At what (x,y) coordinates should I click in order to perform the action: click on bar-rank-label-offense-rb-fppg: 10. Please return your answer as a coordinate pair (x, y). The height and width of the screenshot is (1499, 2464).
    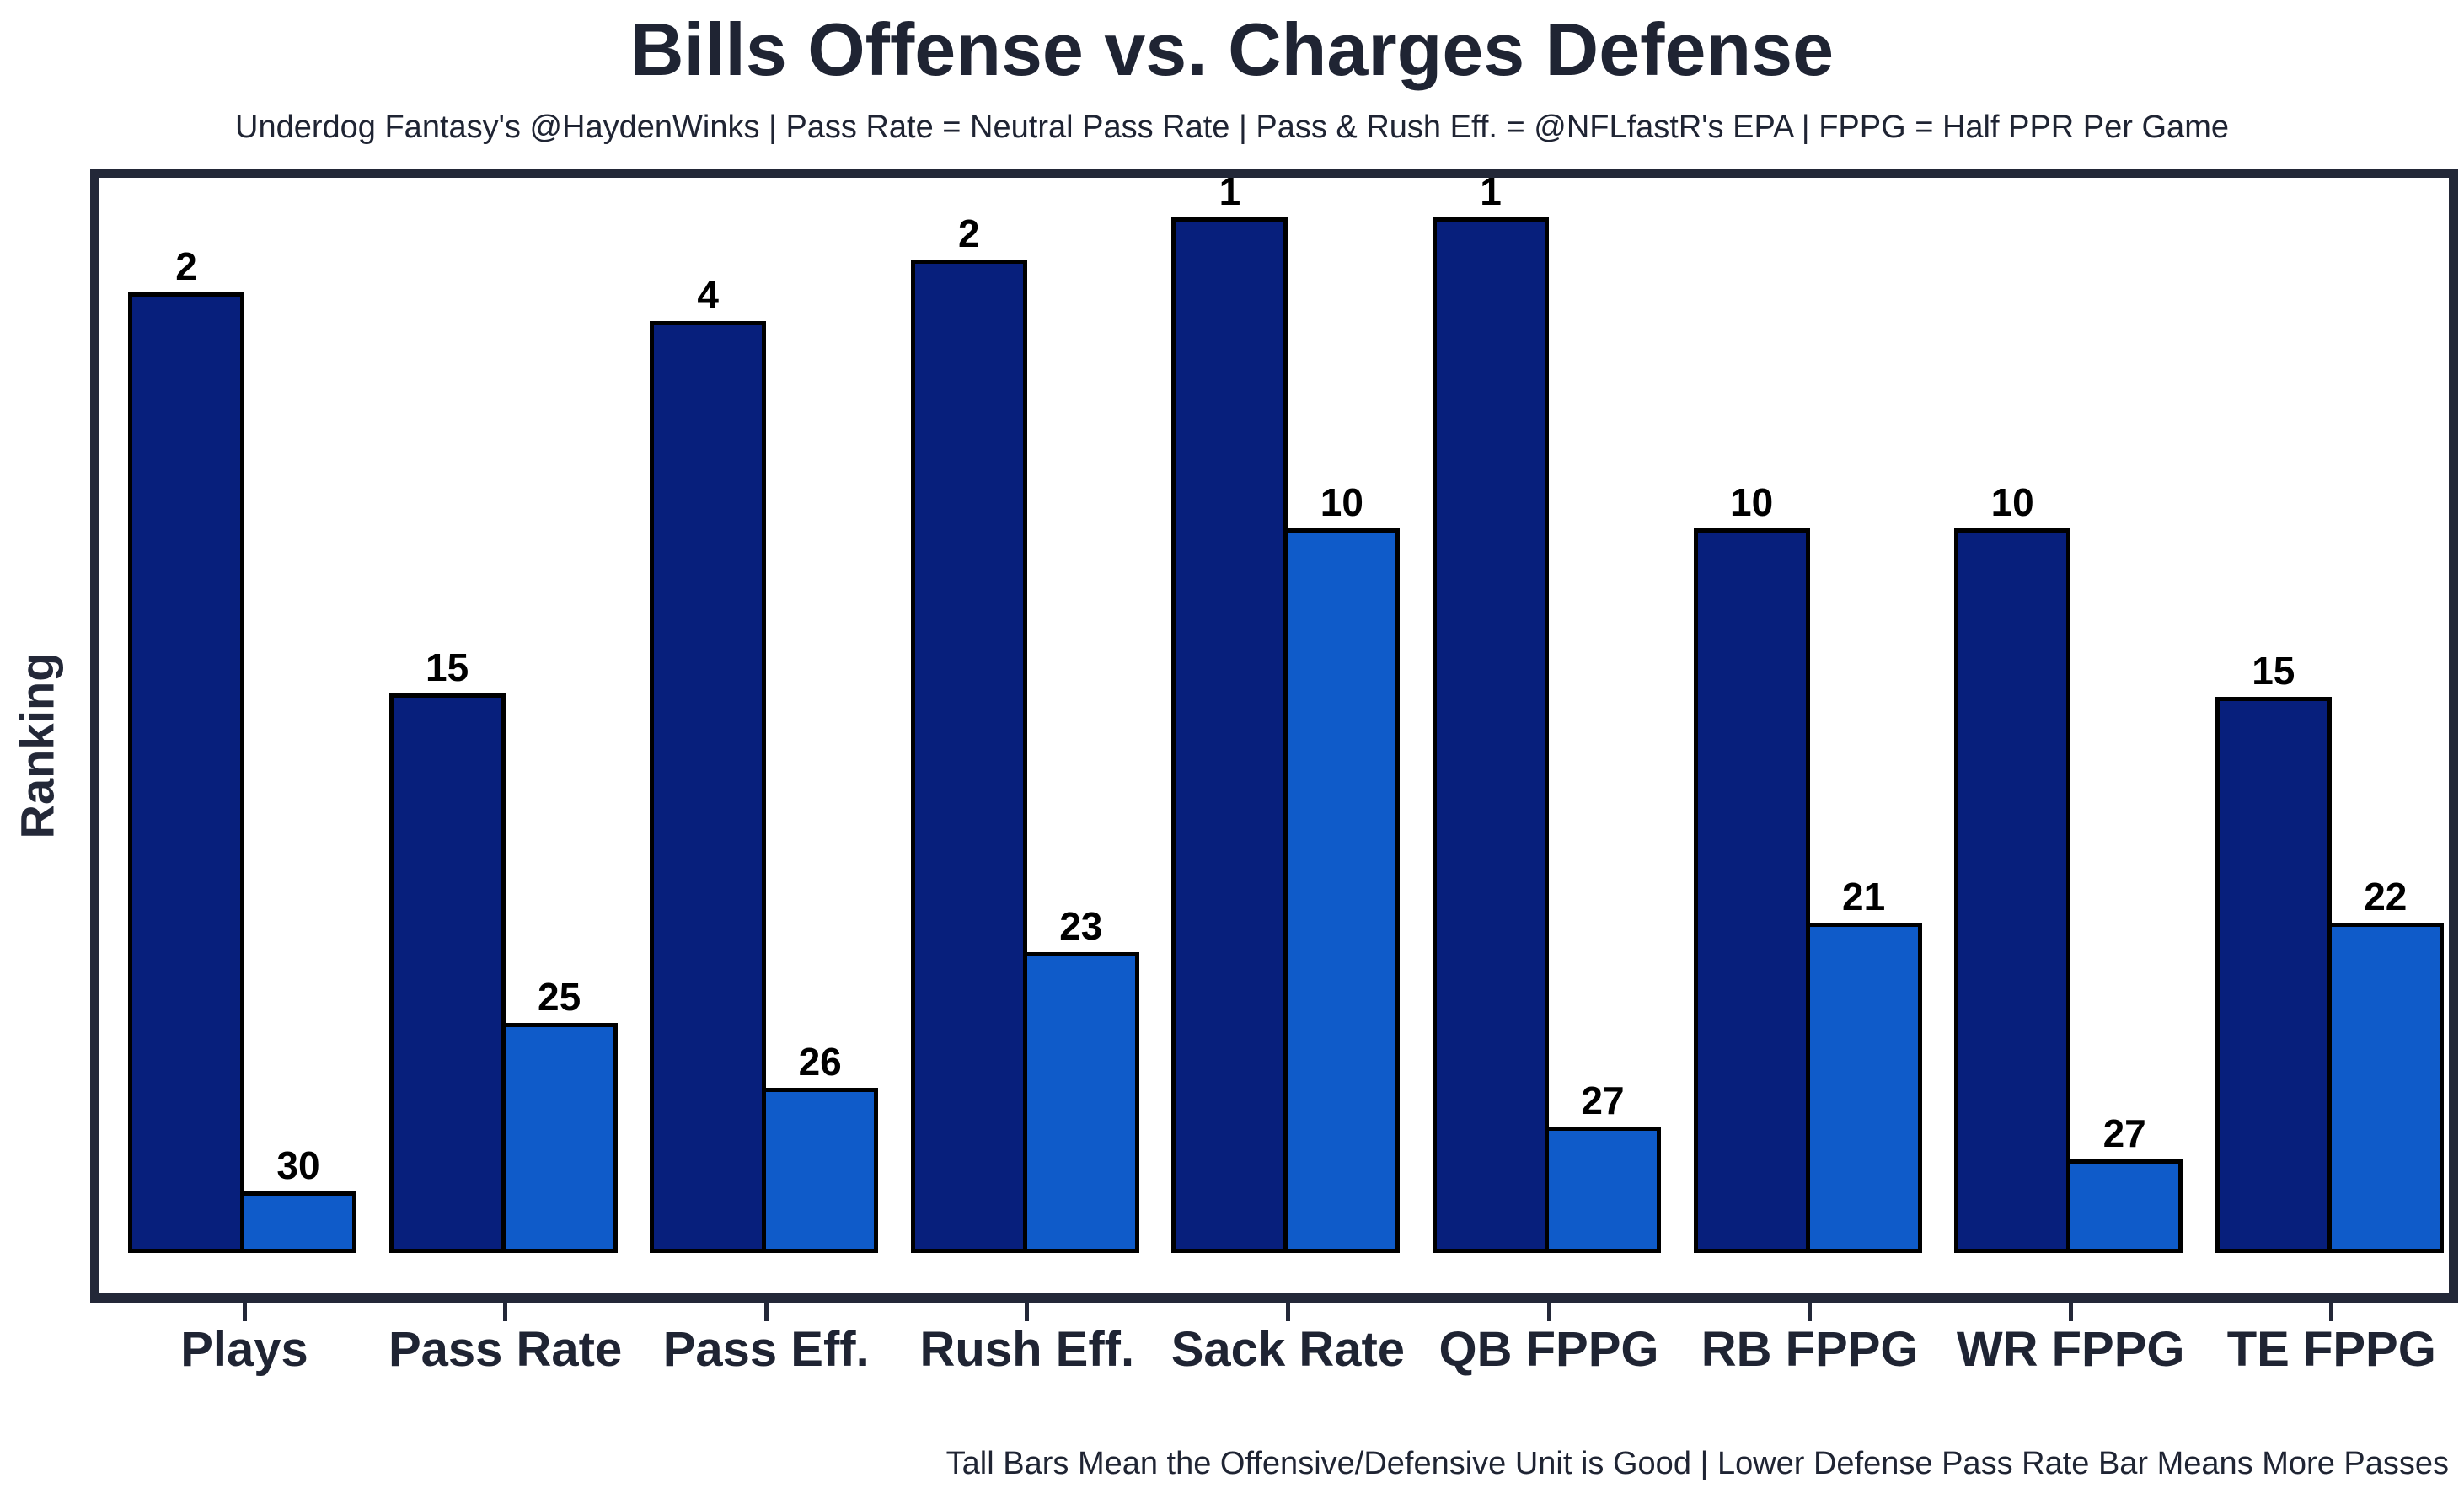
    Looking at the image, I should click on (1752, 501).